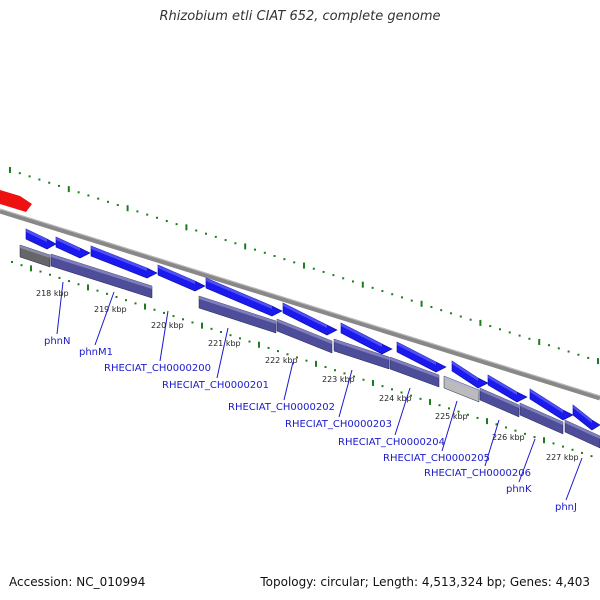 This screenshot has height=600, width=600. What do you see at coordinates (477, 473) in the screenshot?
I see `gene-label: RHECIAT_CH0000206` at bounding box center [477, 473].